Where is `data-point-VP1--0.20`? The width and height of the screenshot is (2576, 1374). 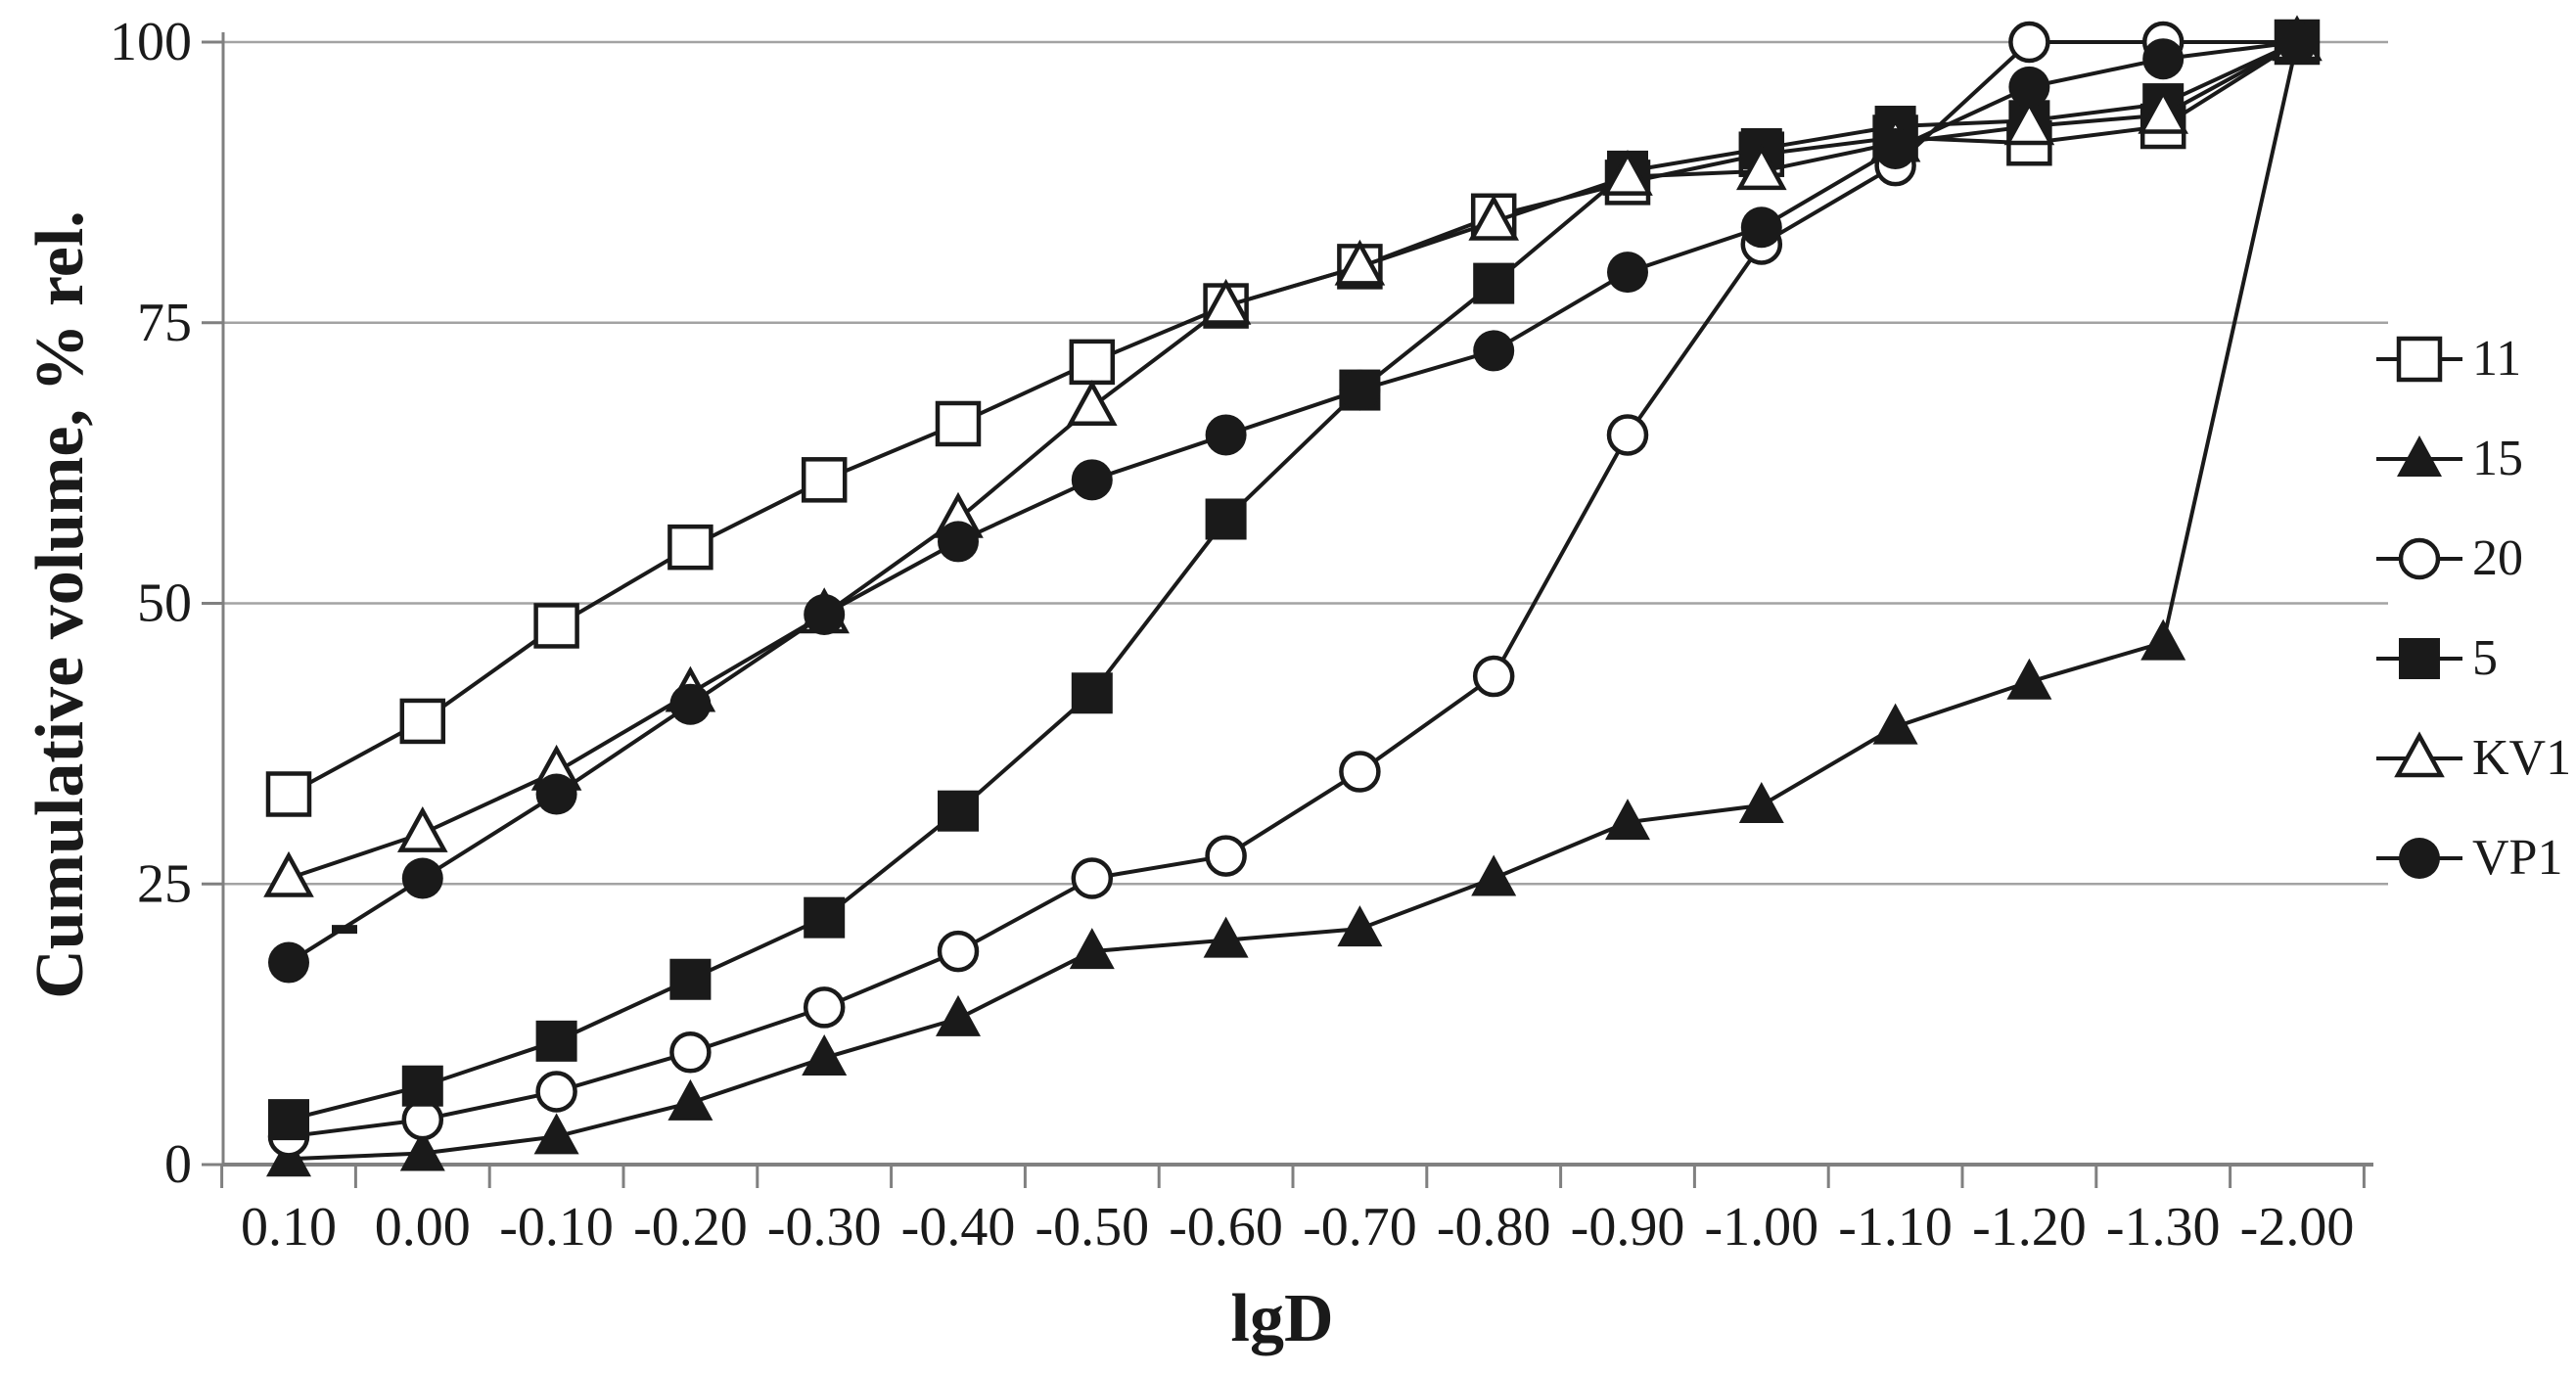
data-point-VP1--0.20 is located at coordinates (691, 704).